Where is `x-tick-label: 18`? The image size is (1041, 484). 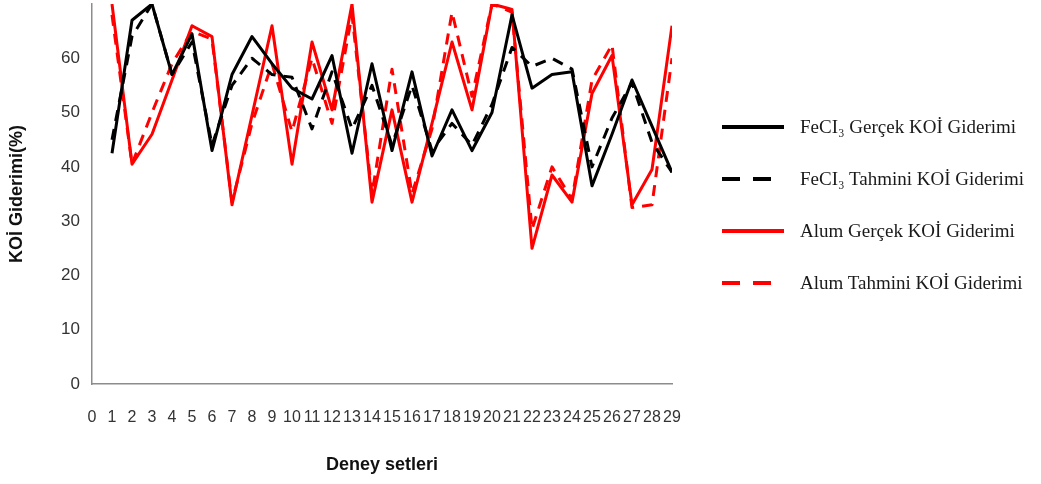 x-tick-label: 18 is located at coordinates (452, 417).